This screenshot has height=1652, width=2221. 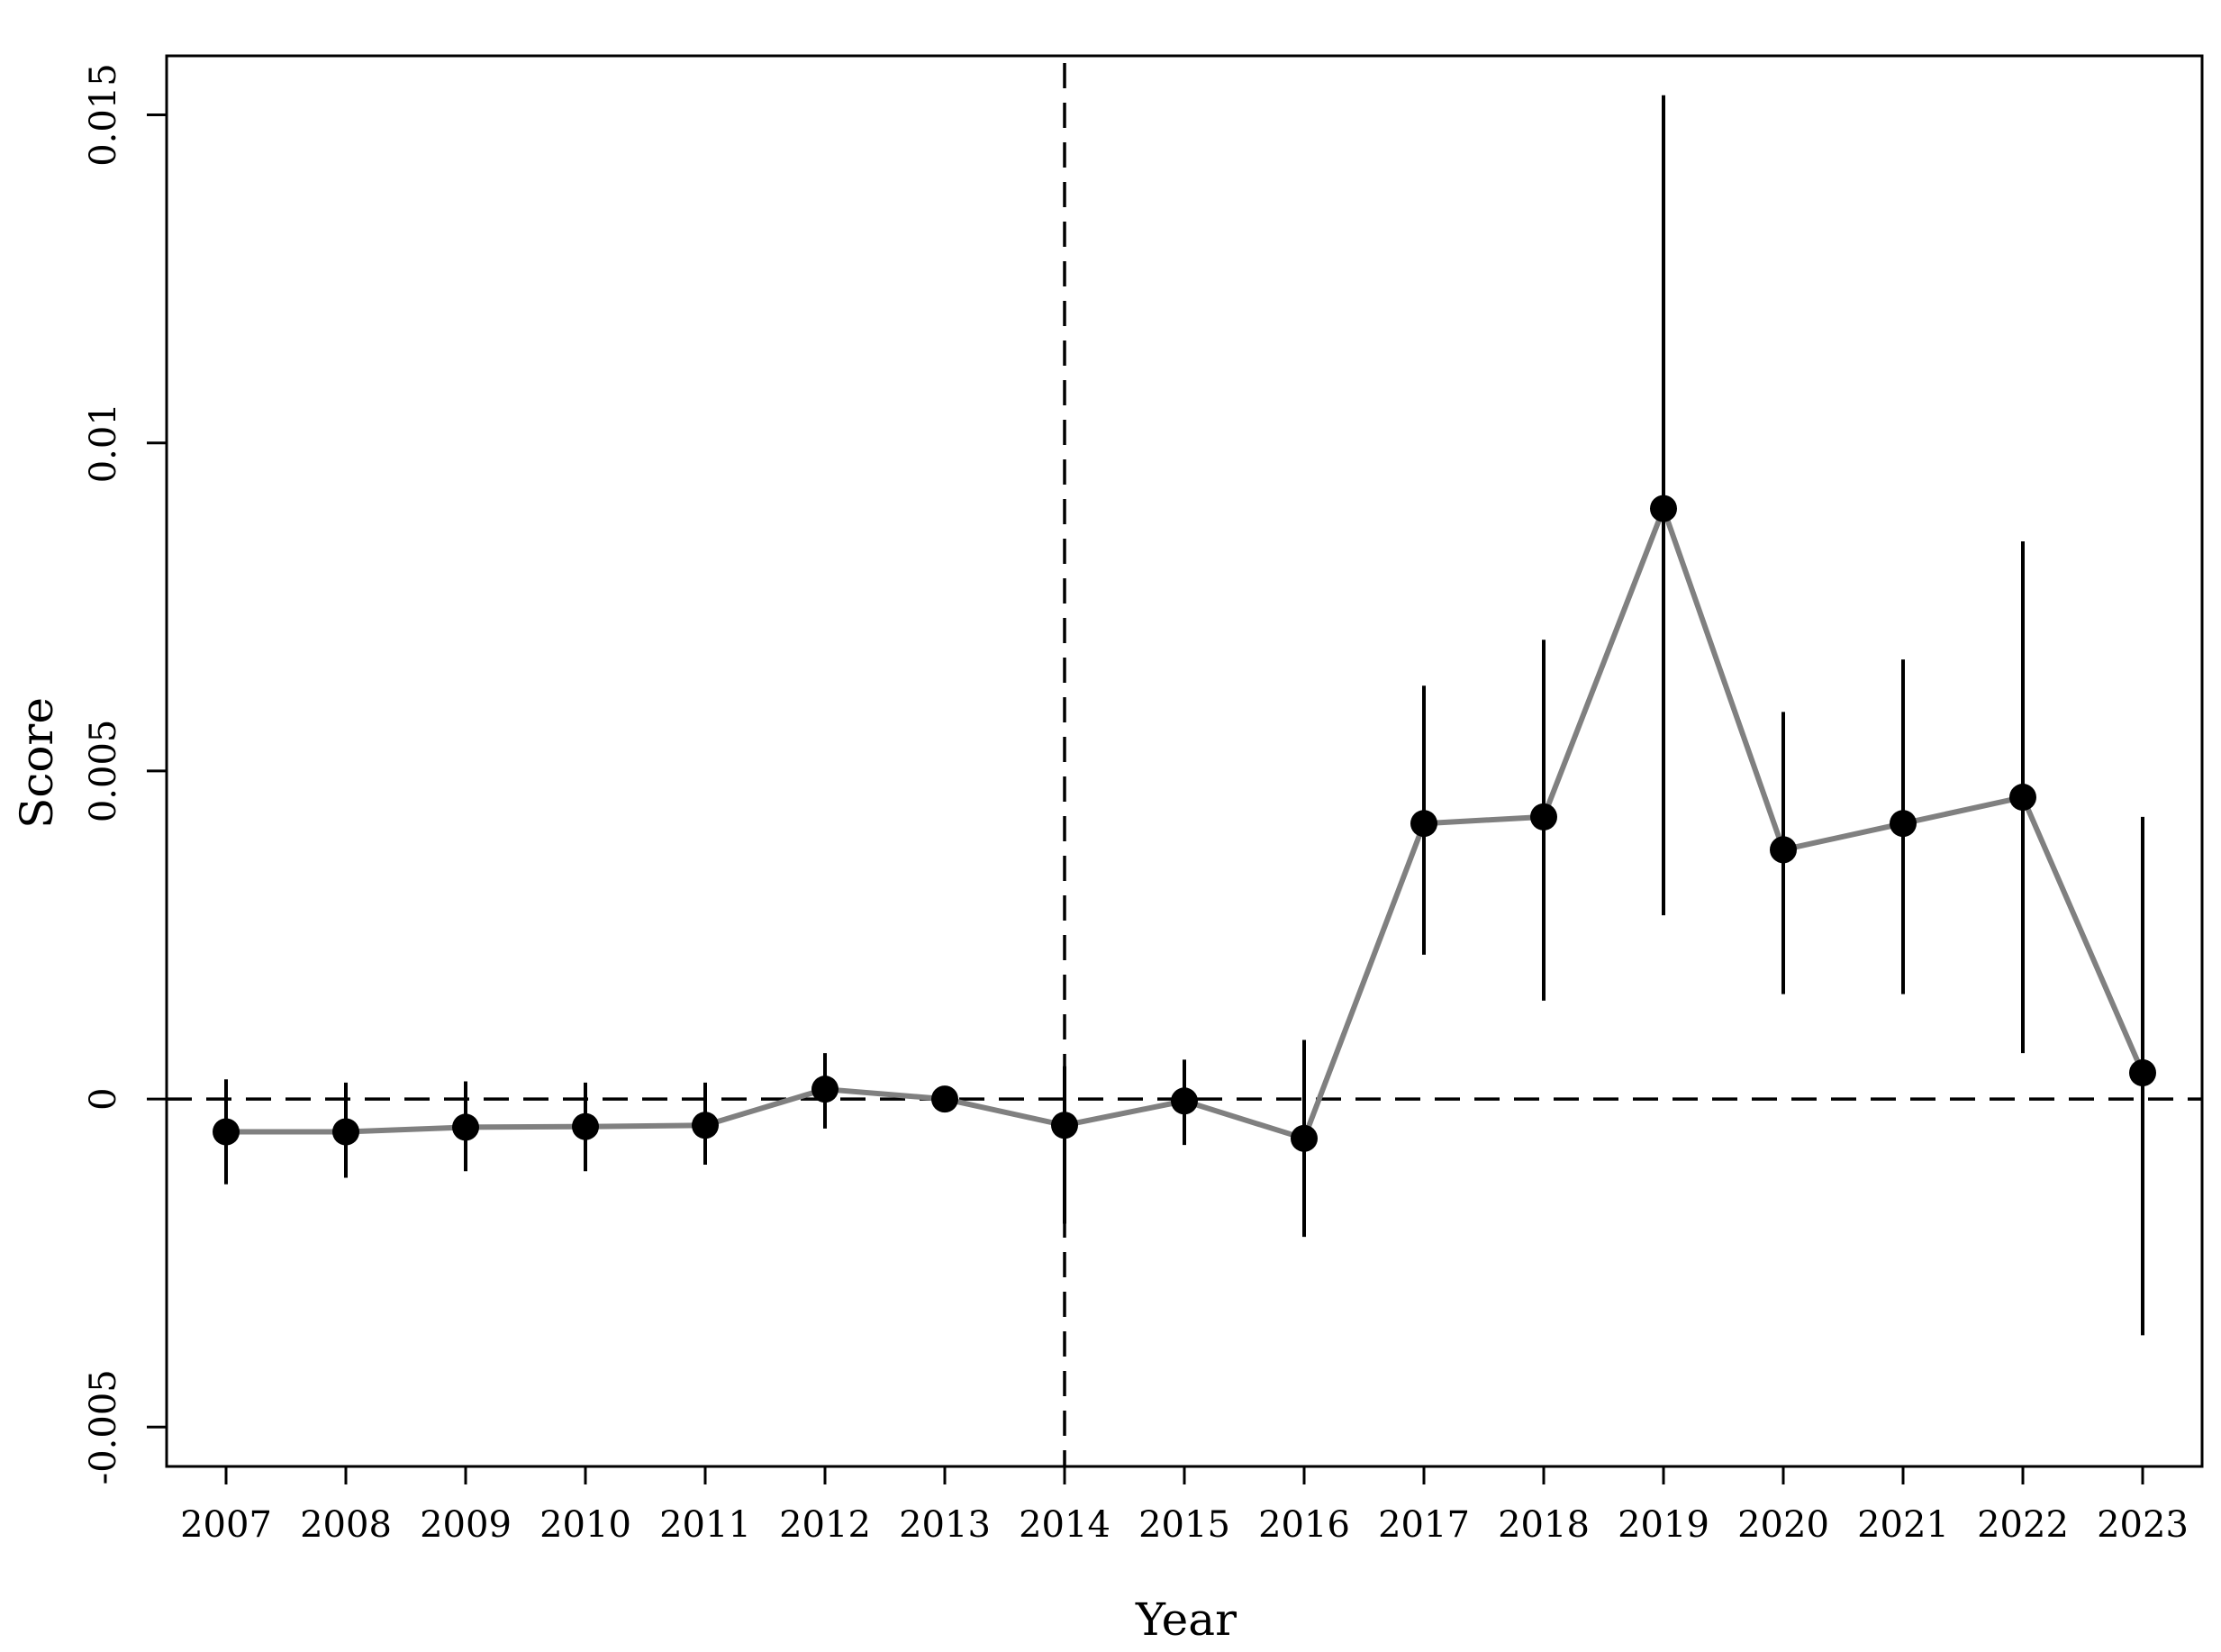 I want to click on x-tick-label: 2019, so click(x=1663, y=1525).